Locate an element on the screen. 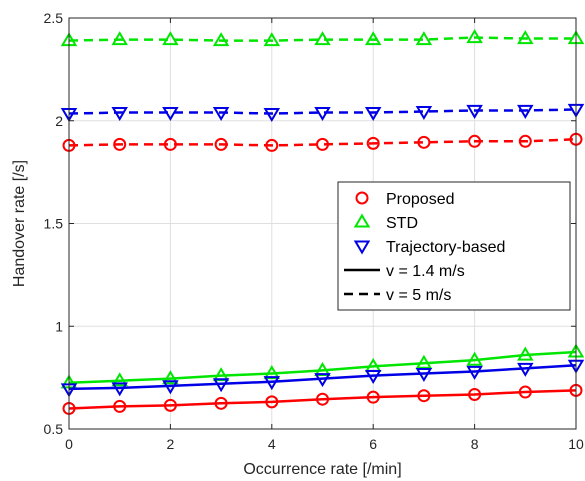 This screenshot has height=481, width=585. legend-label: STD is located at coordinates (402, 223).